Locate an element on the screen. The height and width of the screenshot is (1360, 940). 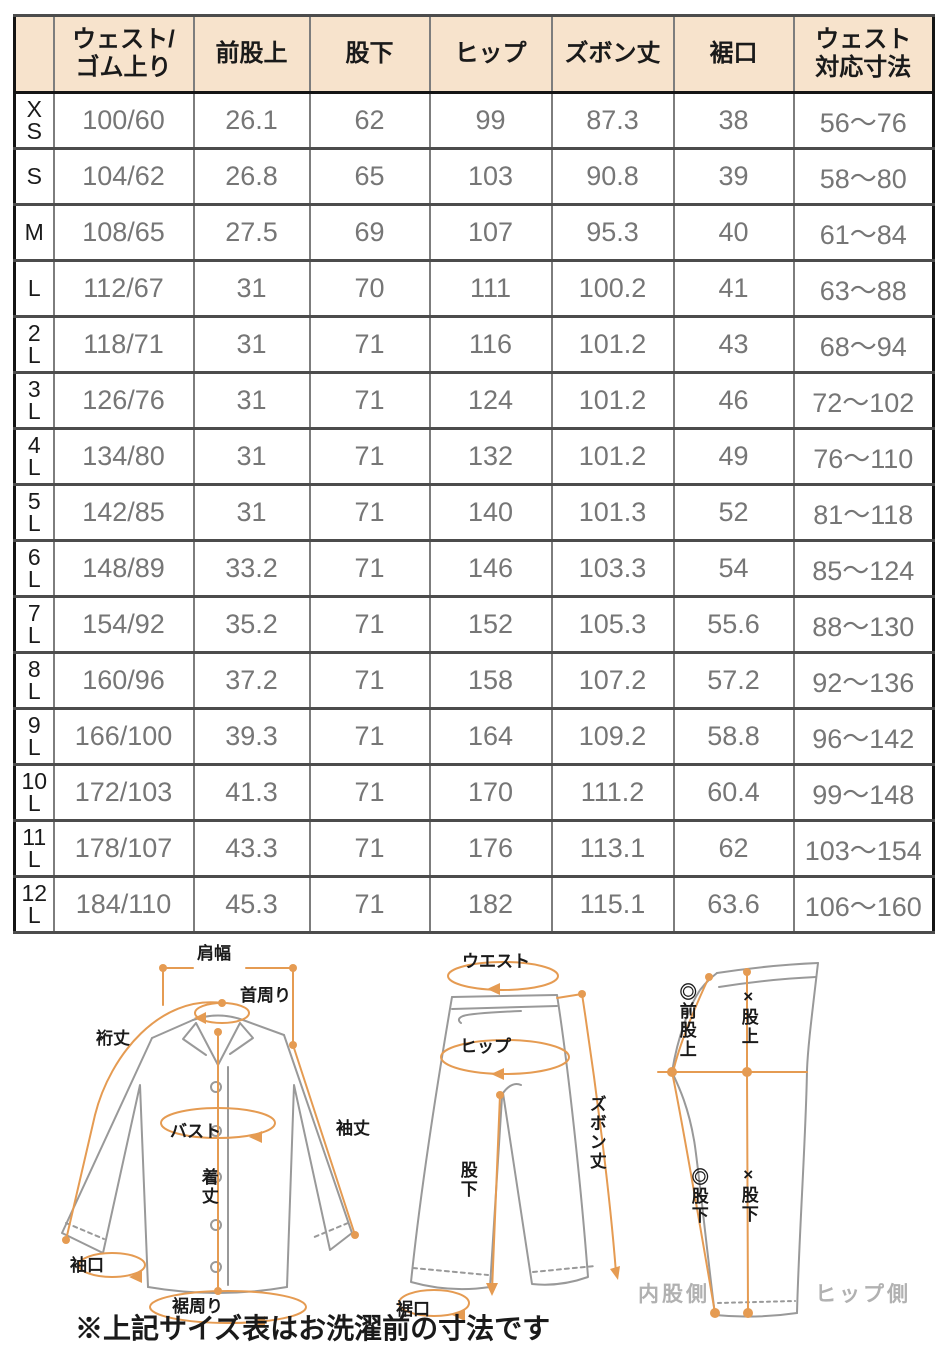
table-row: 8 L 160/96 37.2 71 158 107.2 57.2 92～136 is located at coordinates (474, 680).